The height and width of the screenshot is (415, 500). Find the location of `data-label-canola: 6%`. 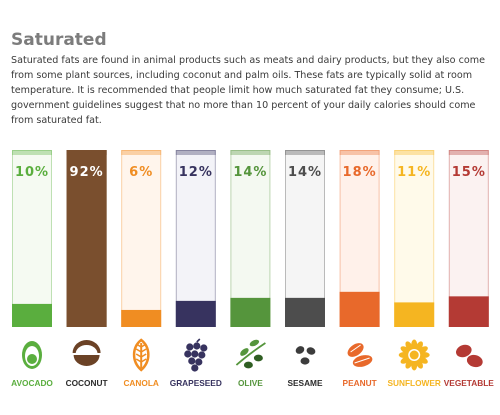

data-label-canola: 6% is located at coordinates (141, 172).